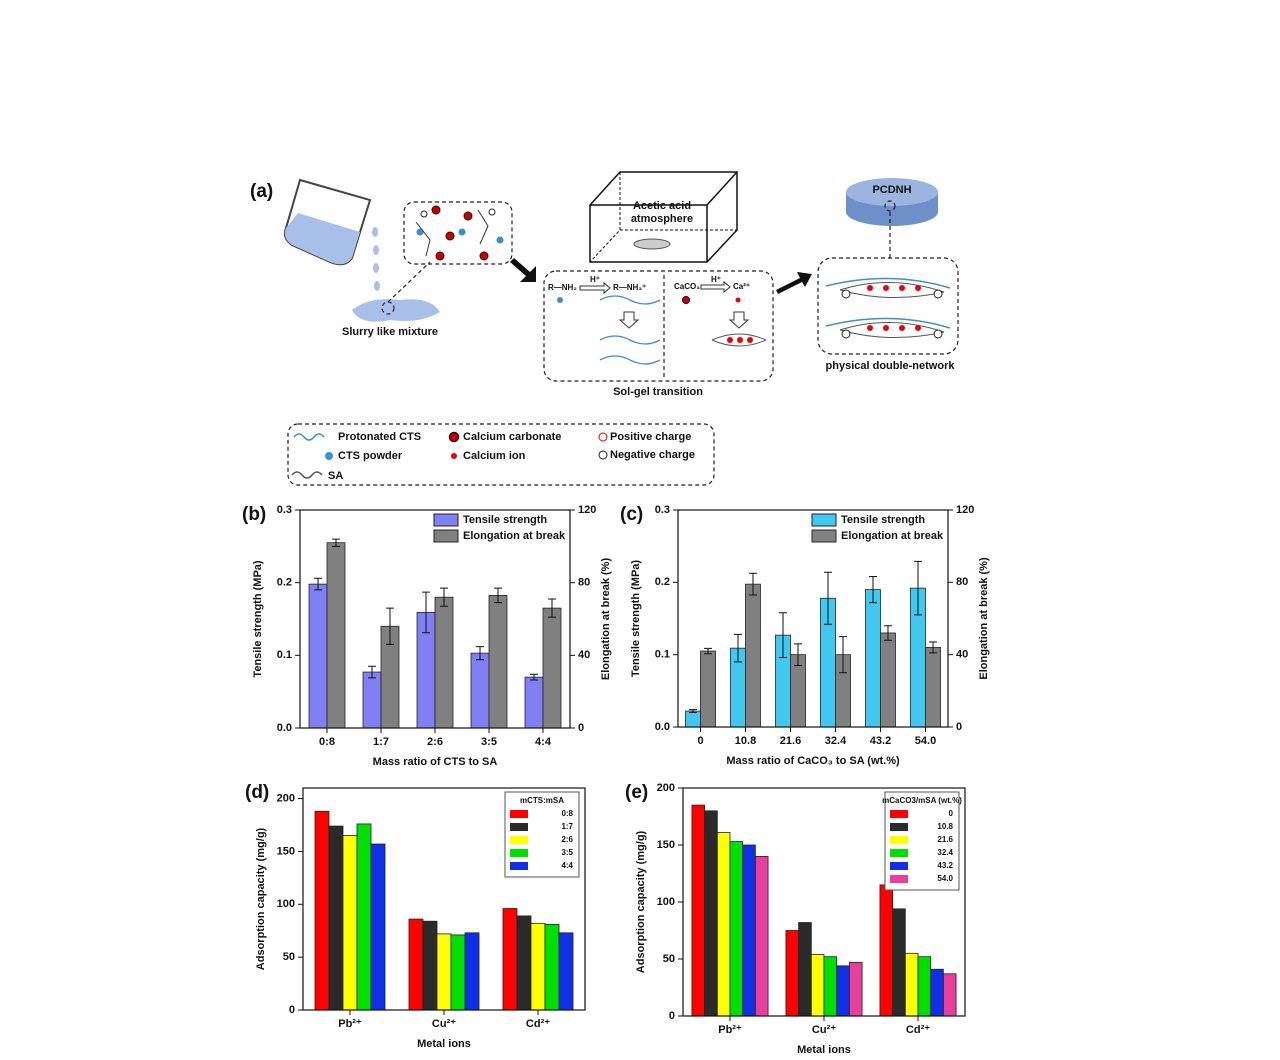 This screenshot has height=1060, width=1280. I want to click on x-tick-label: 54.0, so click(925, 741).